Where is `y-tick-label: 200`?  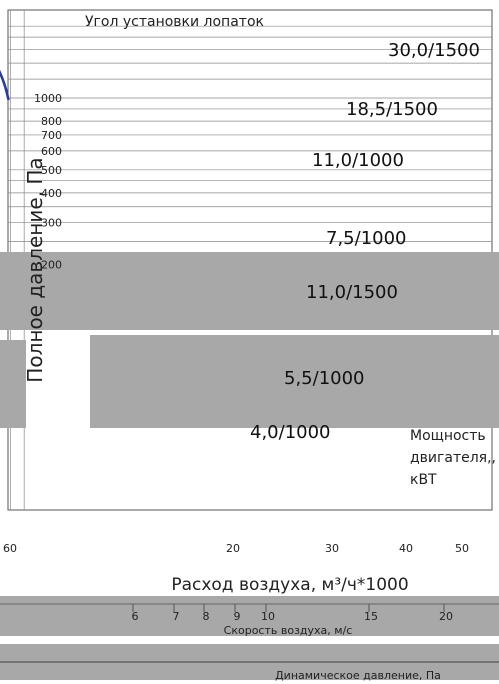 y-tick-label: 200 is located at coordinates (51, 265).